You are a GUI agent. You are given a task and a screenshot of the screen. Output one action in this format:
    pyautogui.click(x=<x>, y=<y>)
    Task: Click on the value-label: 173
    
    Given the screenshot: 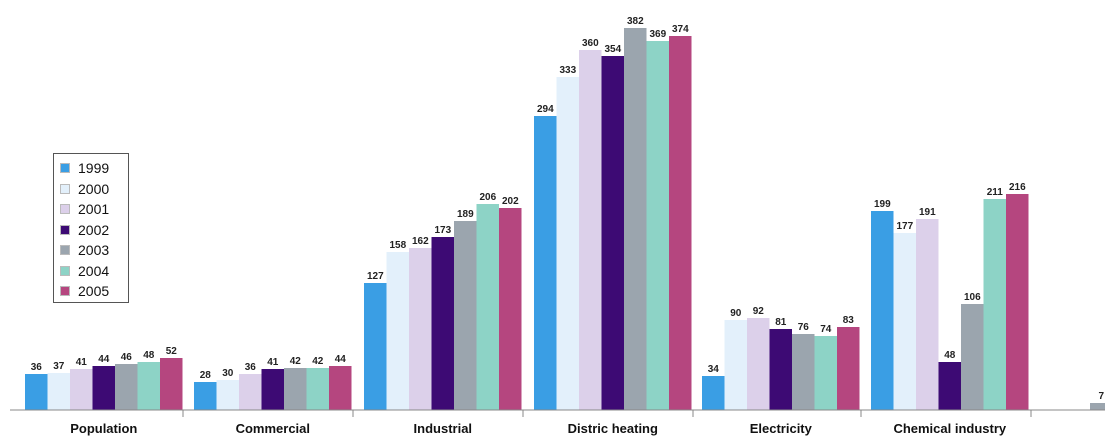 What is the action you would take?
    pyautogui.click(x=442, y=230)
    